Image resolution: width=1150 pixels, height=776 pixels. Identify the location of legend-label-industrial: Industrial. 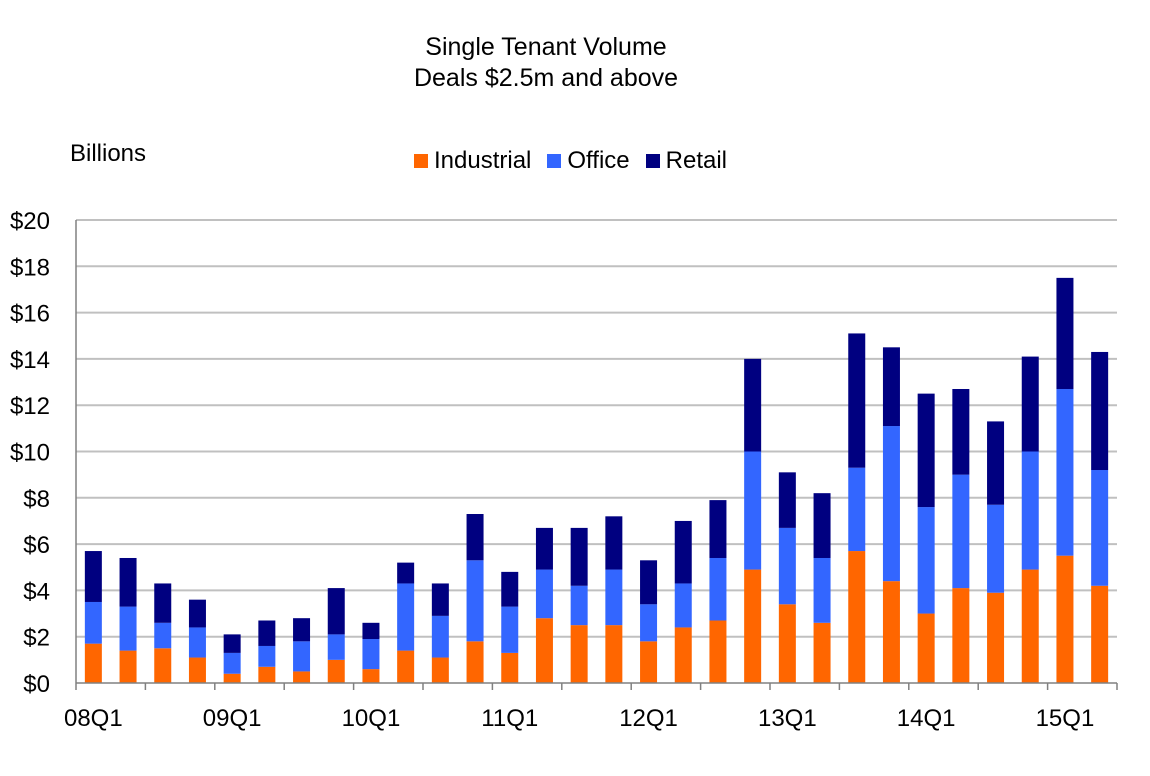
(483, 160).